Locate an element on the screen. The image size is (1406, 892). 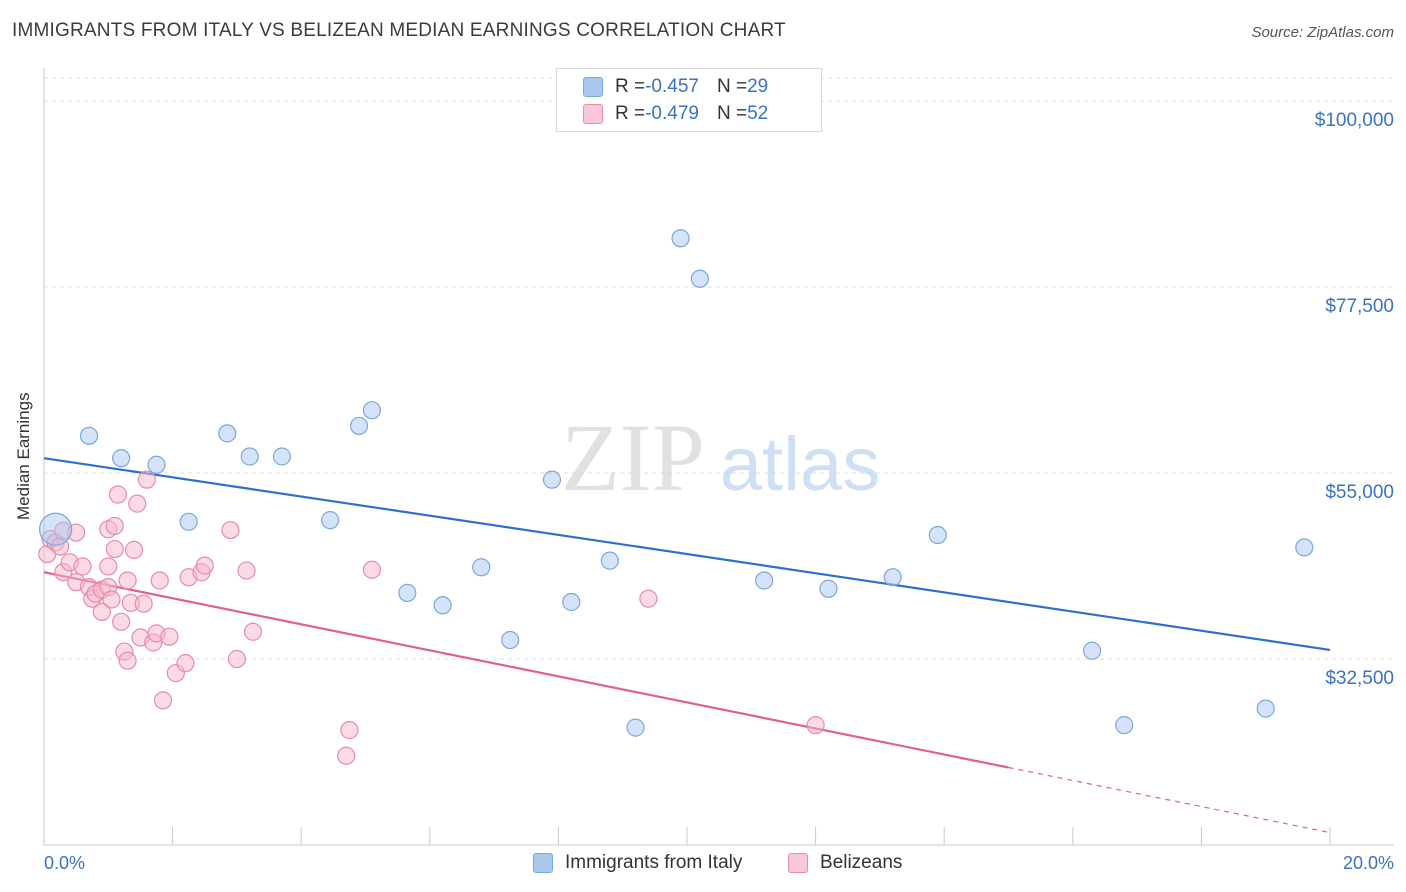
source-credit: Source: ZipAtlas.com is located at coordinates (1322, 32).